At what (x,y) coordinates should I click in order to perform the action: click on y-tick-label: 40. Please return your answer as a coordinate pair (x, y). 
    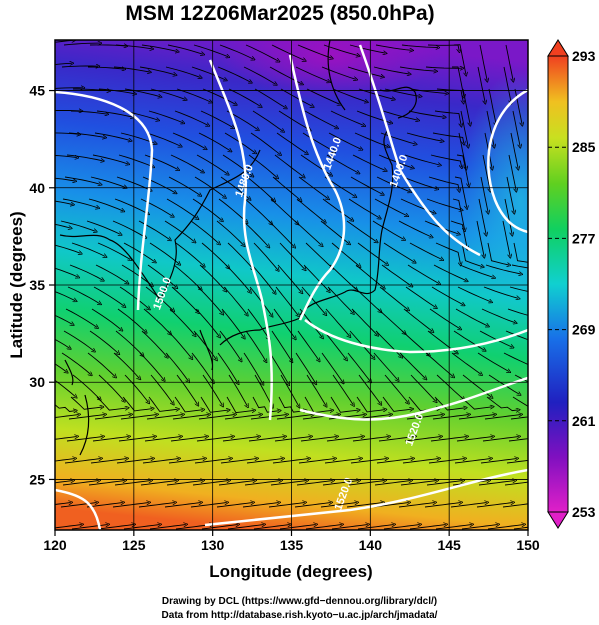
    Looking at the image, I should click on (37, 188).